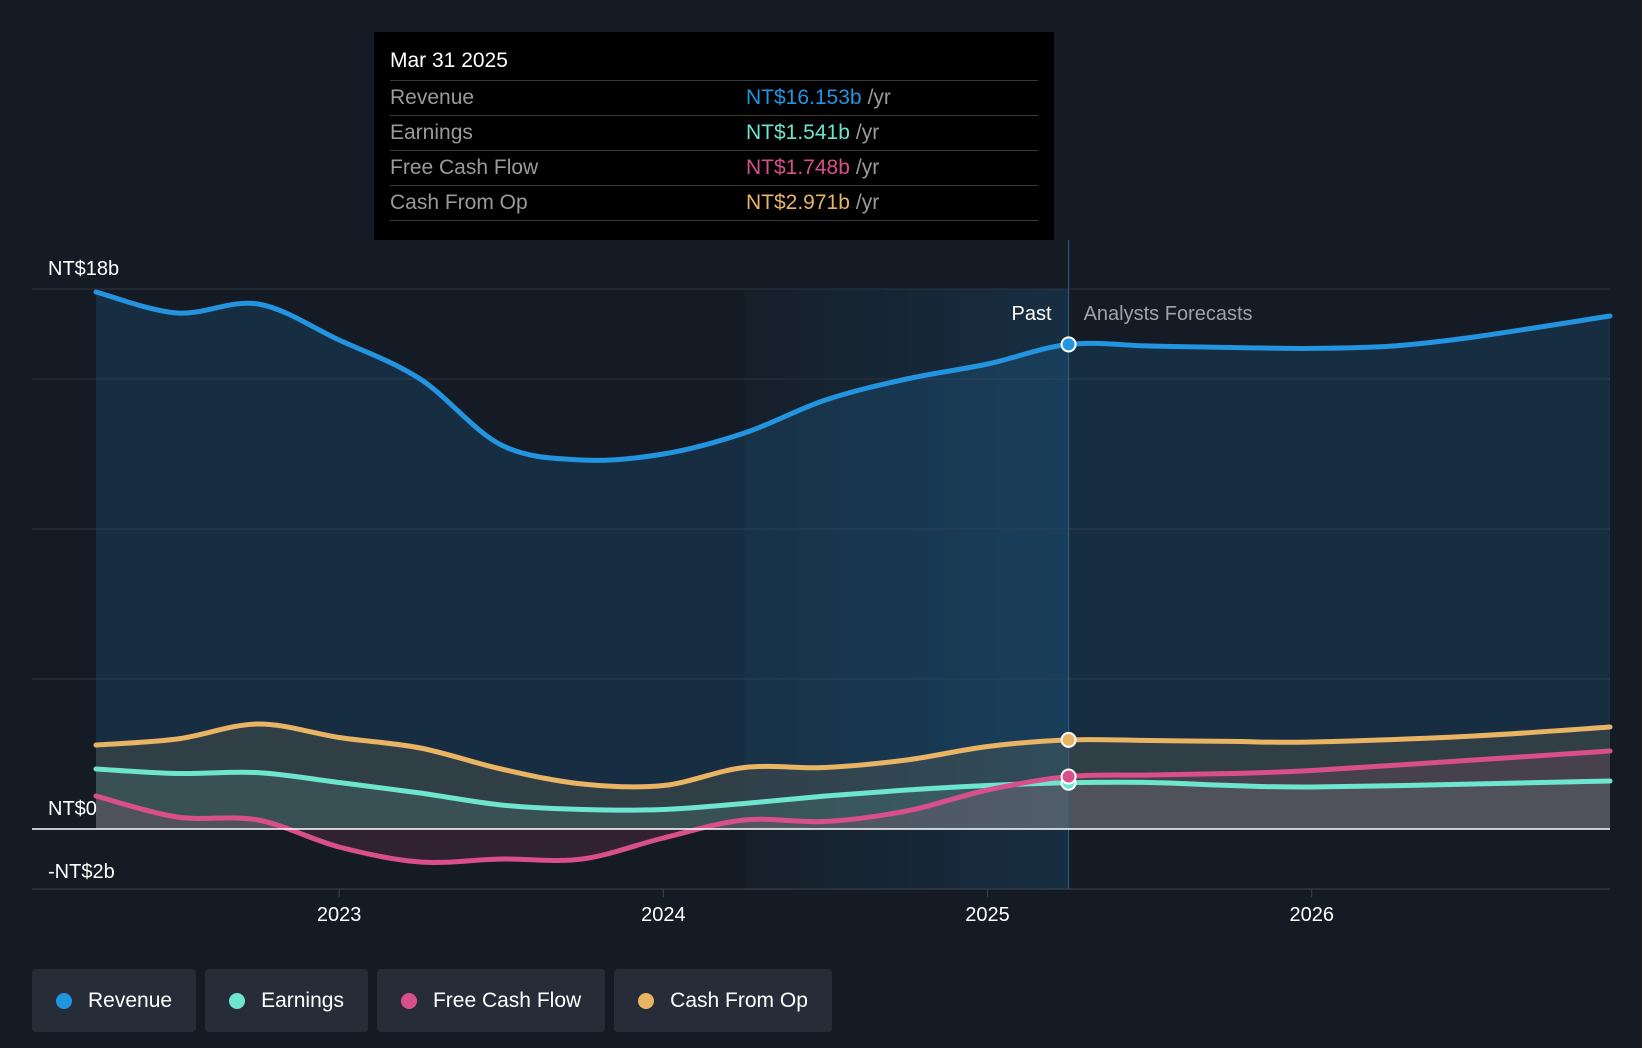 Image resolution: width=1642 pixels, height=1048 pixels. I want to click on forecast-label: Analysts Forecasts, so click(1168, 314).